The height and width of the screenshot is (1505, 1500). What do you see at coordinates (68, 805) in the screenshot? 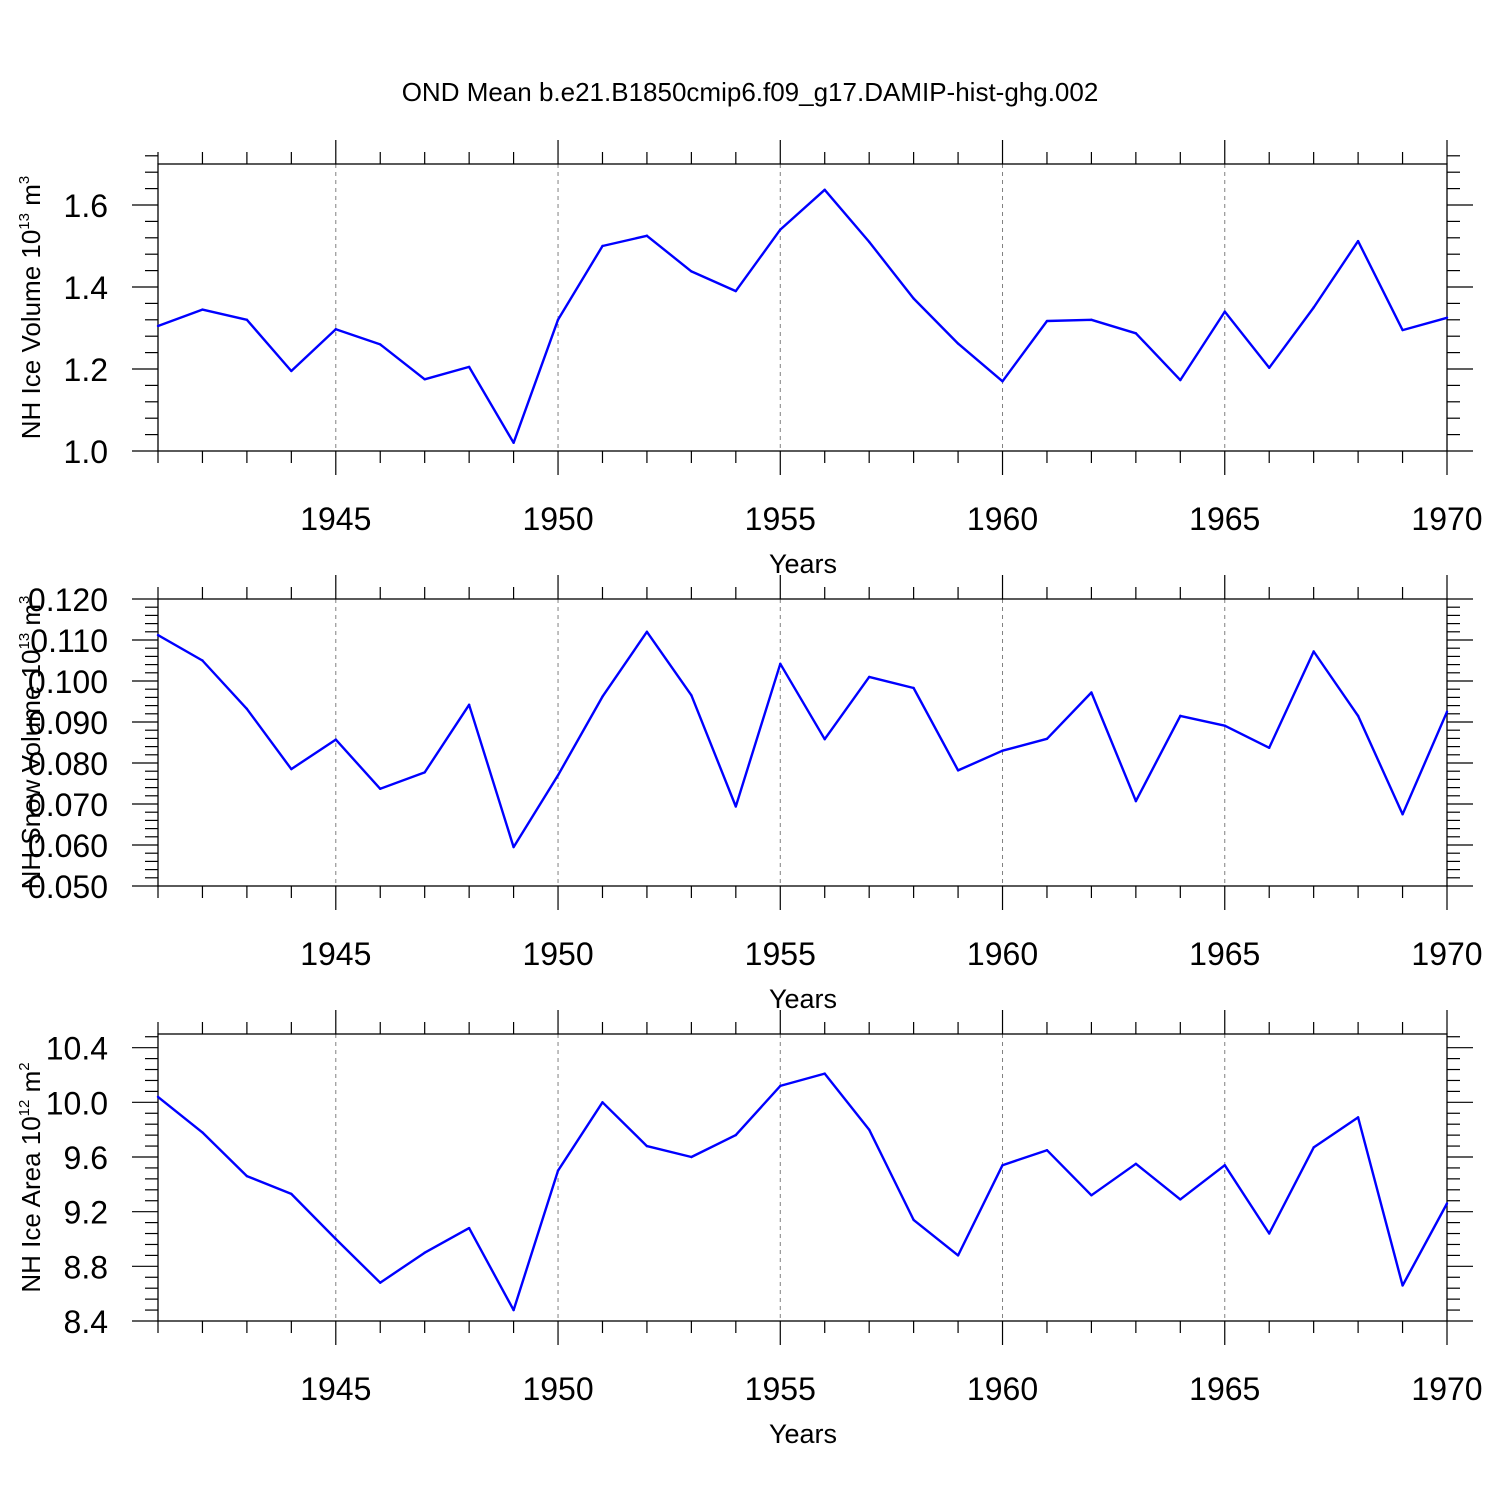
I see `y-tick-label: 0.070` at bounding box center [68, 805].